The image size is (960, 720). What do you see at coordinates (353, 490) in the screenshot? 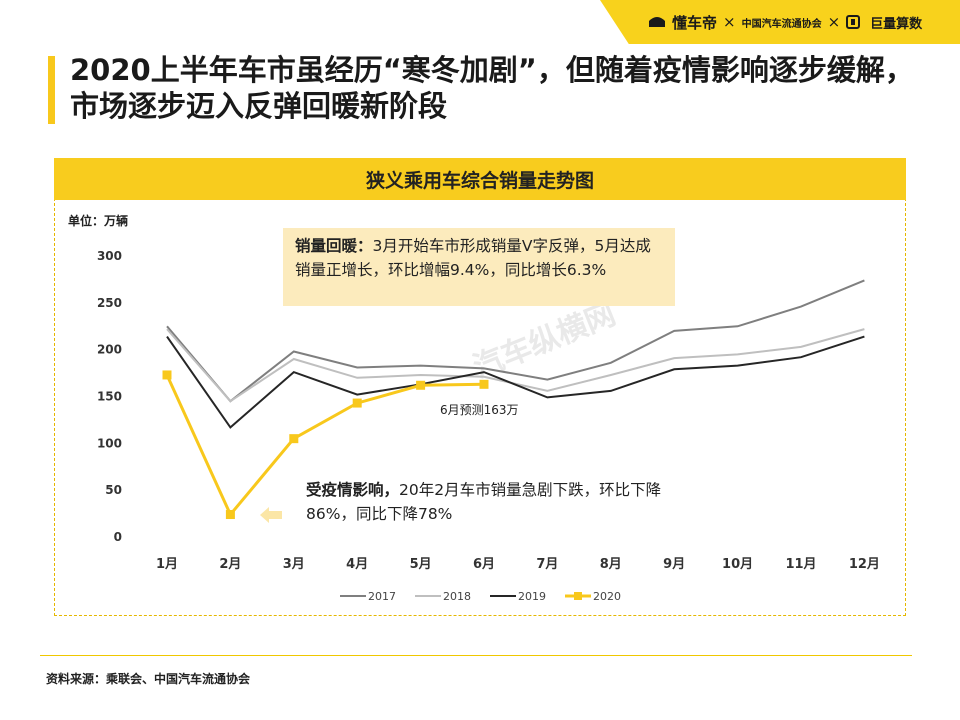
I see `note-label: 受疫情影响，` at bounding box center [353, 490].